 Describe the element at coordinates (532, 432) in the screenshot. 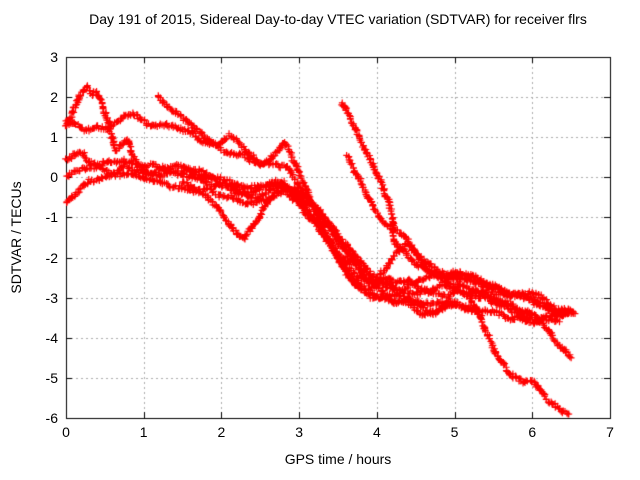

I see `x-tick-label: 6` at that location.